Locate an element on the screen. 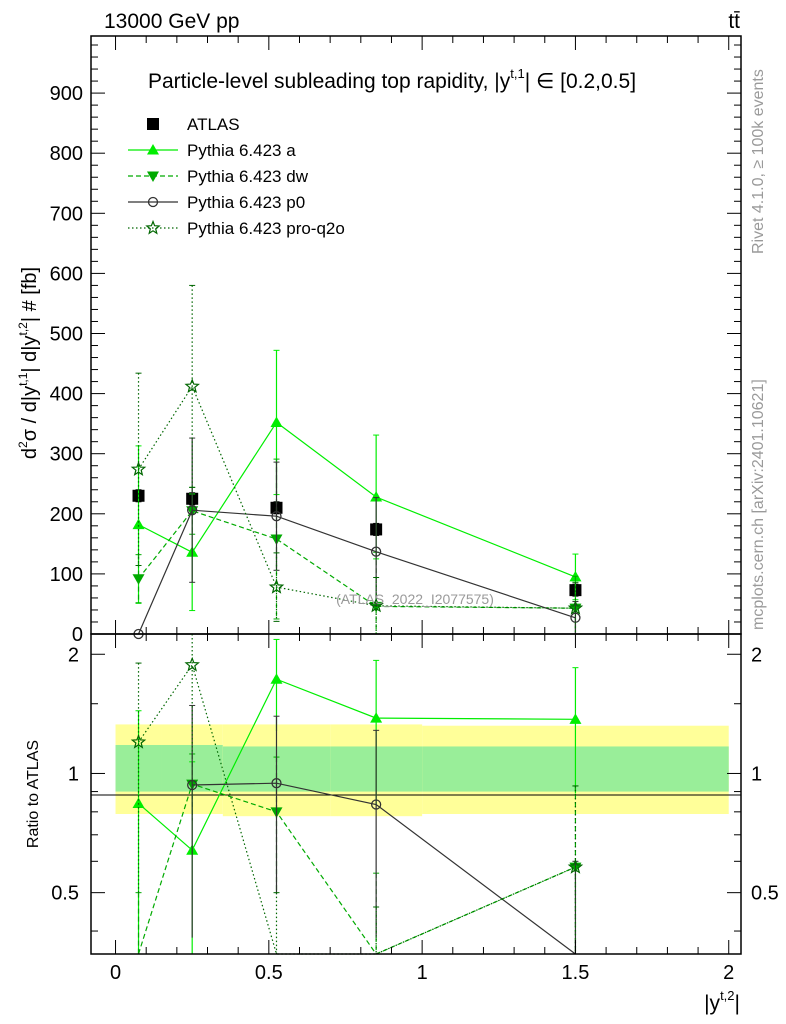 The width and height of the screenshot is (786, 1024). process-label: tt̄ is located at coordinates (734, 21).